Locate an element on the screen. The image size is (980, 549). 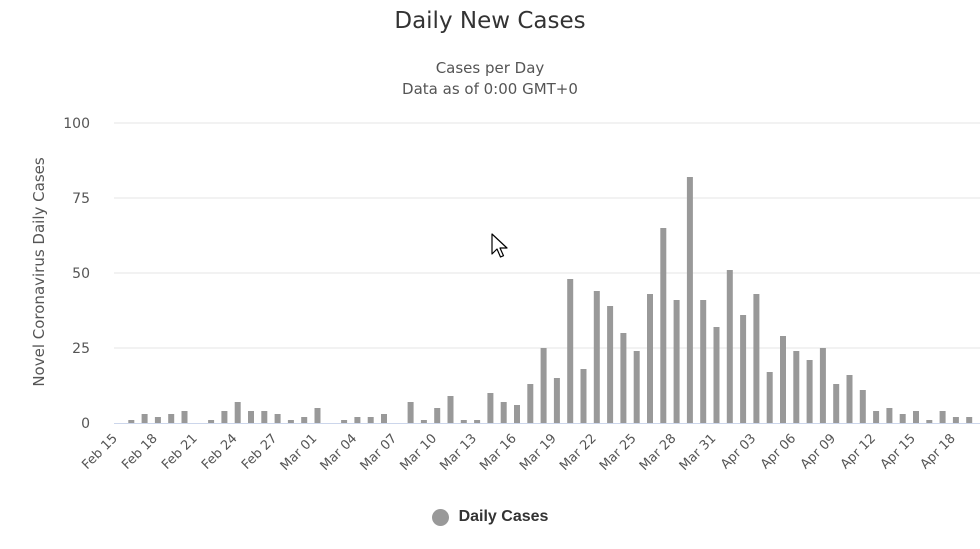
x-tick-label: Feb 27 is located at coordinates (260, 452).